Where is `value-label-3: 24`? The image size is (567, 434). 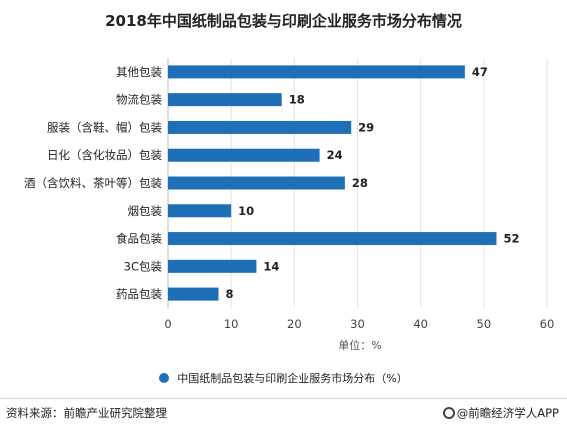
value-label-3: 24 is located at coordinates (335, 155).